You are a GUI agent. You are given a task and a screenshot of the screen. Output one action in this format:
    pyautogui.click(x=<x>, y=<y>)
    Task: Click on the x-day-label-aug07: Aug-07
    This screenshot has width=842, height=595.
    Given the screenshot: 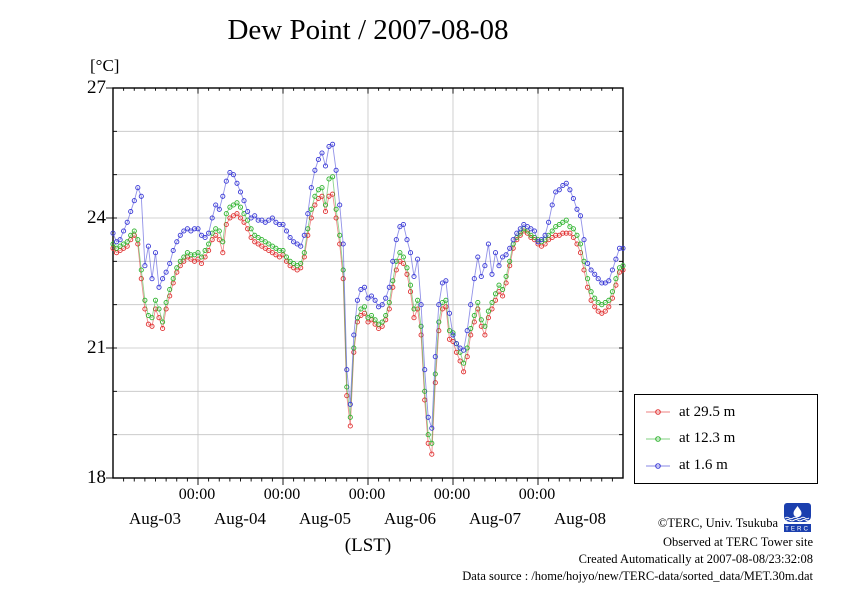 What is the action you would take?
    pyautogui.click(x=495, y=518)
    